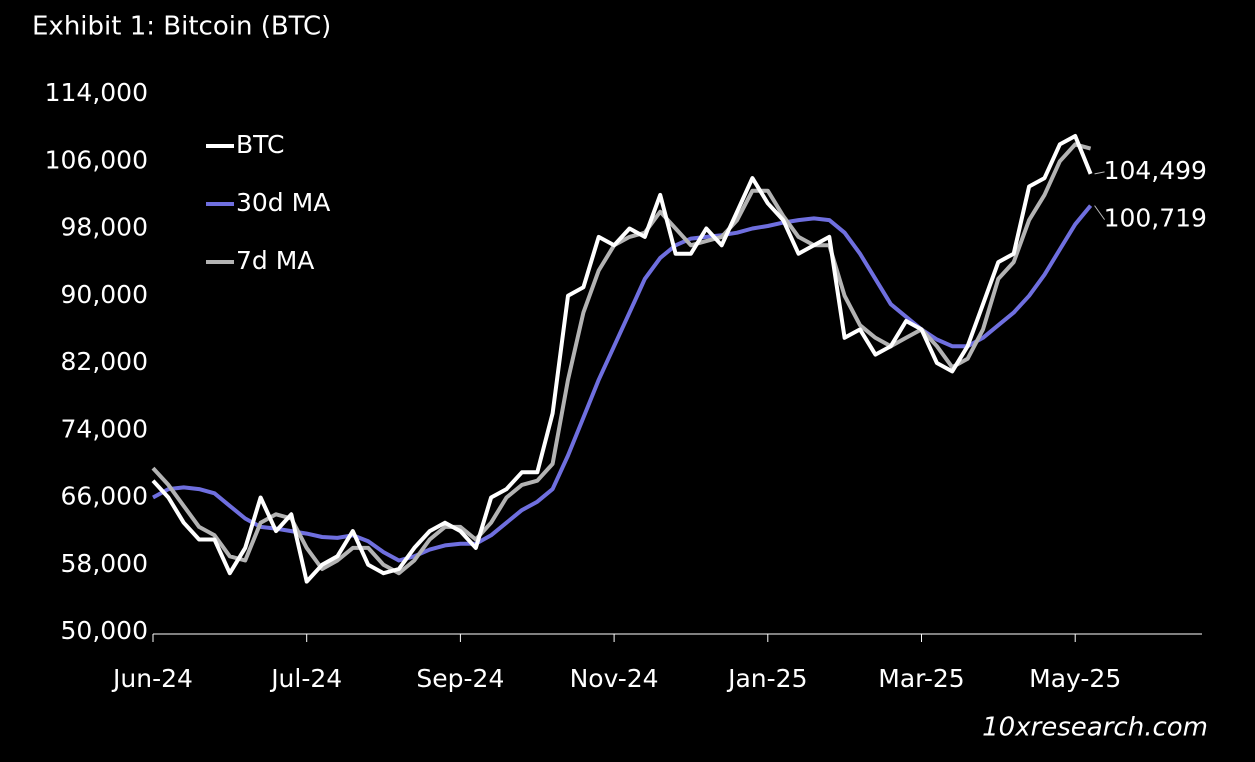 This screenshot has width=1255, height=762. What do you see at coordinates (181, 27) in the screenshot?
I see `chart-title: Exhibit 1: Bitcoin (BTC)` at bounding box center [181, 27].